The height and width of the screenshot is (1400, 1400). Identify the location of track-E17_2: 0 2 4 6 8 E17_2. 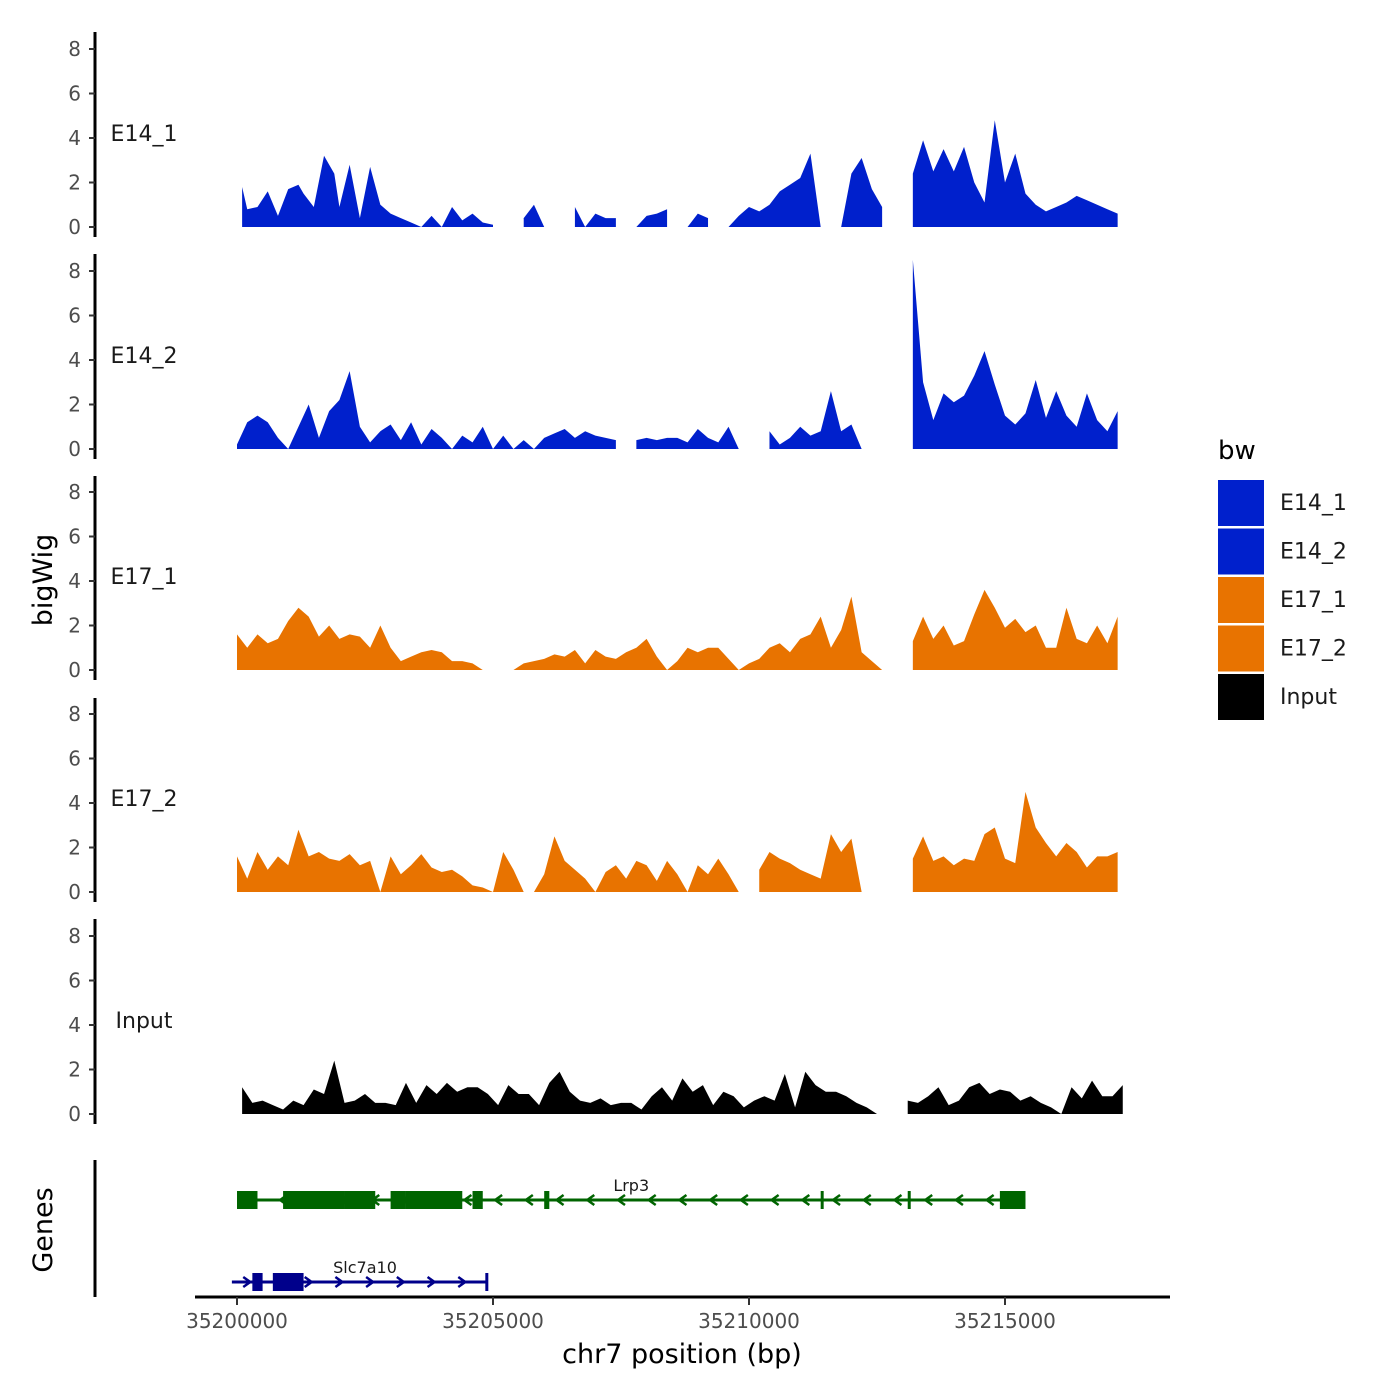
(593, 801).